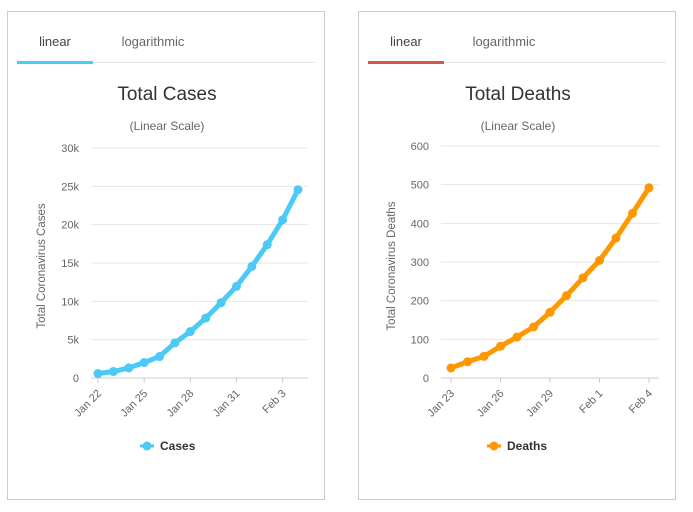 The image size is (693, 512). Describe the element at coordinates (88, 404) in the screenshot. I see `x-tick-label: Jan 22` at that location.